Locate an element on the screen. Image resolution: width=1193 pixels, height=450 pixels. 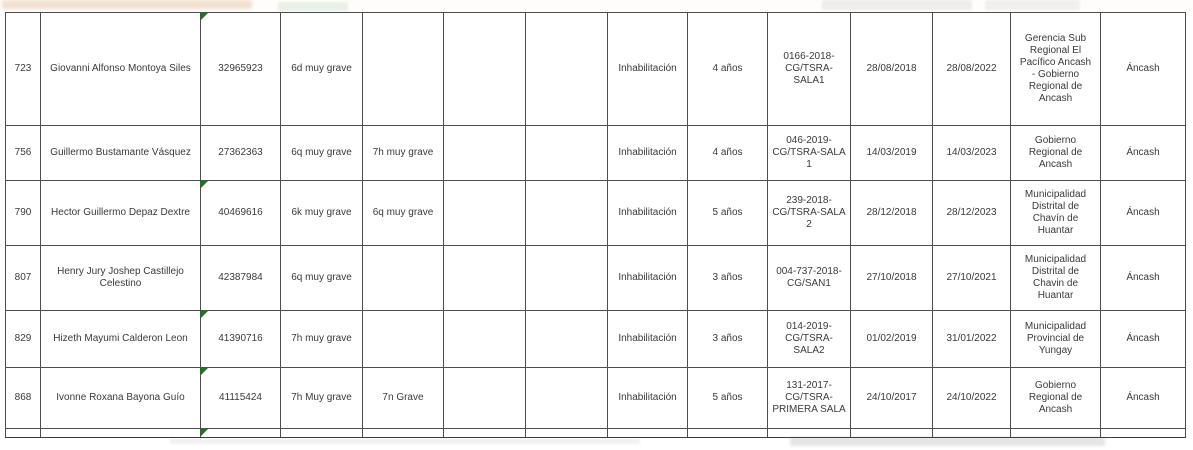
cell-sancion is located at coordinates (647, 433).